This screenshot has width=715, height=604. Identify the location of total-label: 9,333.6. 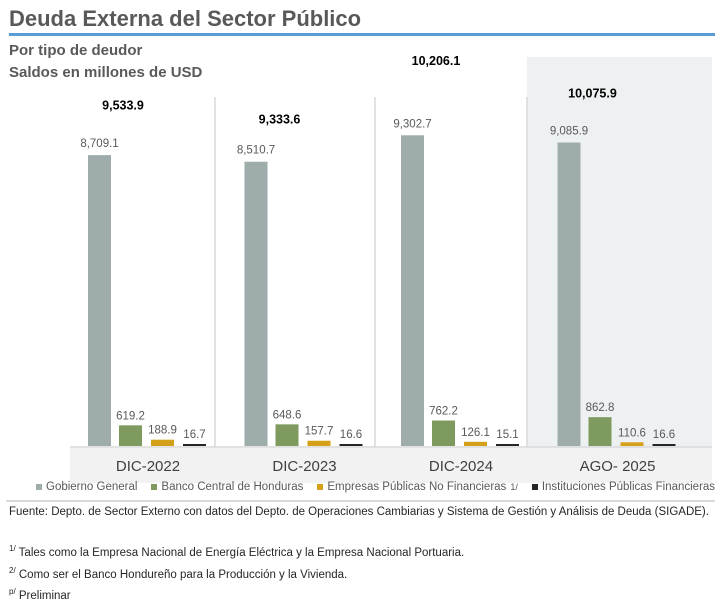
(280, 119).